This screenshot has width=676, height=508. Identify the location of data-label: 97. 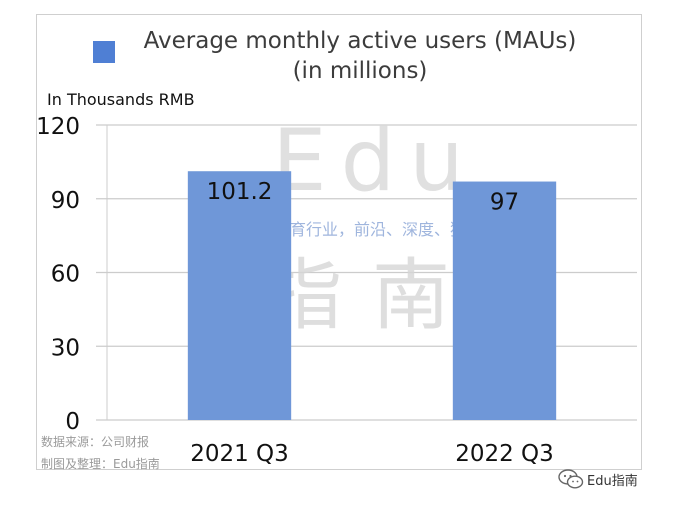
(504, 203).